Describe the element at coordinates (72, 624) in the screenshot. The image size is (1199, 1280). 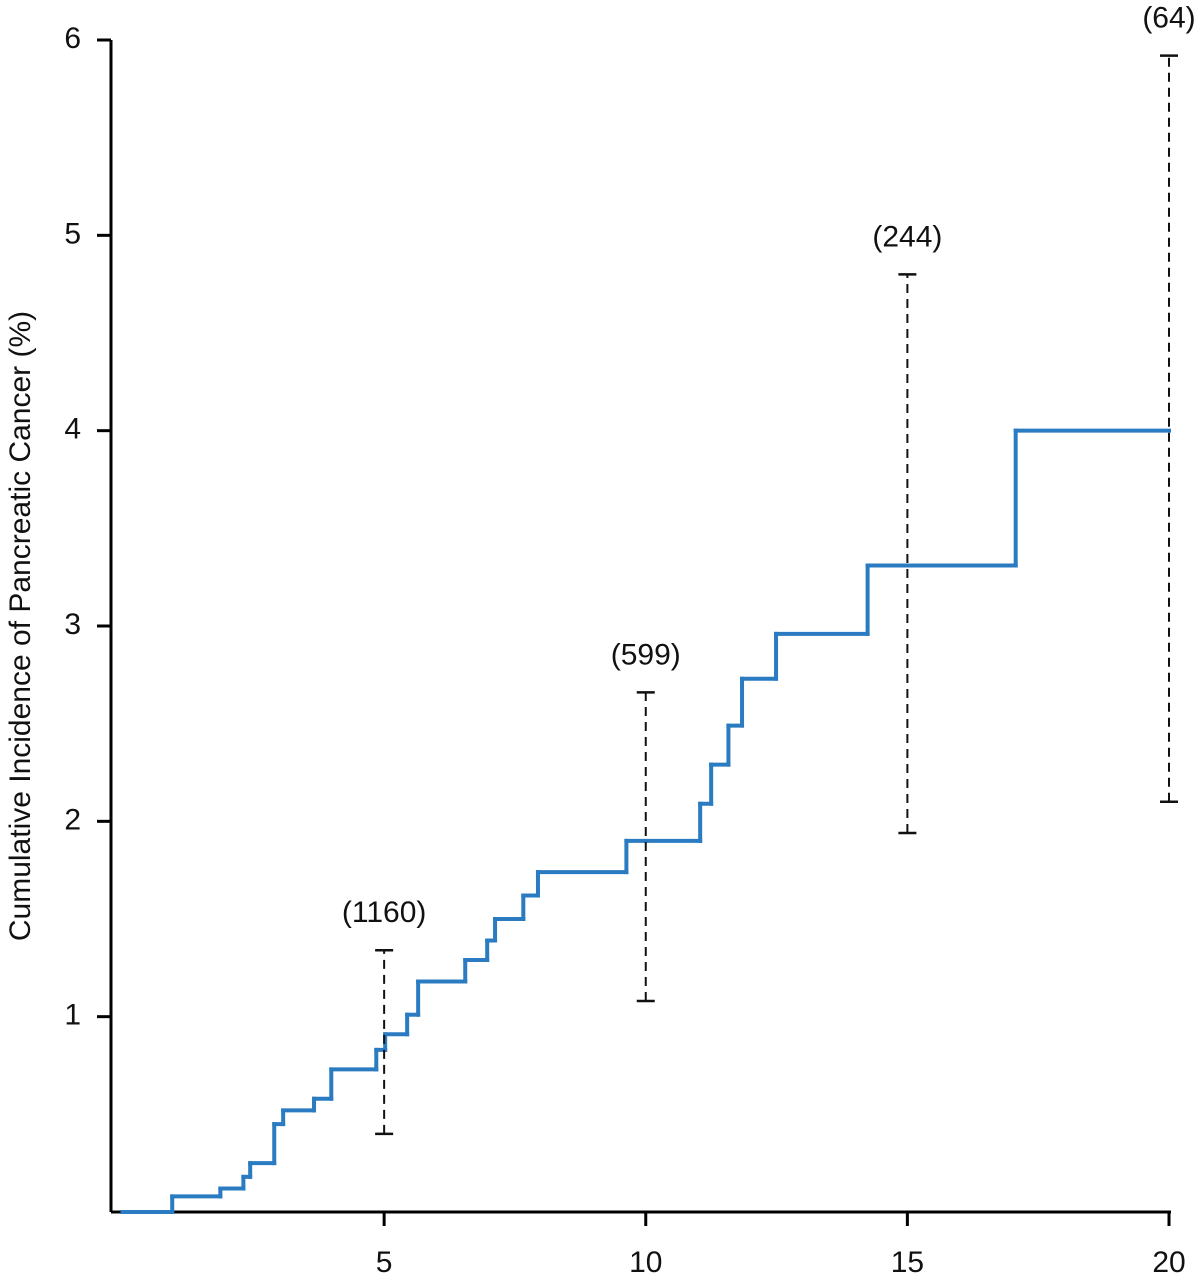
I see `y-tick-label: 3` at that location.